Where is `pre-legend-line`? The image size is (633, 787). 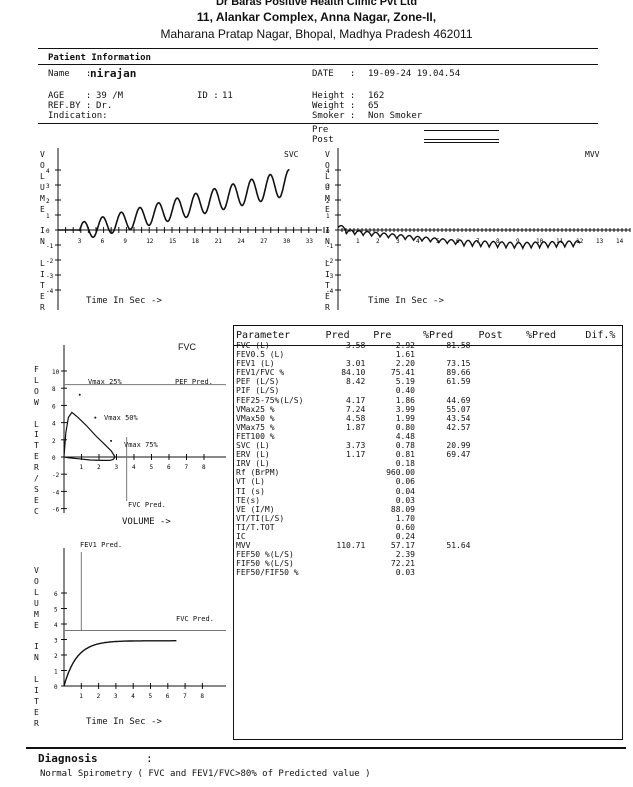
pre-legend-line is located at coordinates (461, 130).